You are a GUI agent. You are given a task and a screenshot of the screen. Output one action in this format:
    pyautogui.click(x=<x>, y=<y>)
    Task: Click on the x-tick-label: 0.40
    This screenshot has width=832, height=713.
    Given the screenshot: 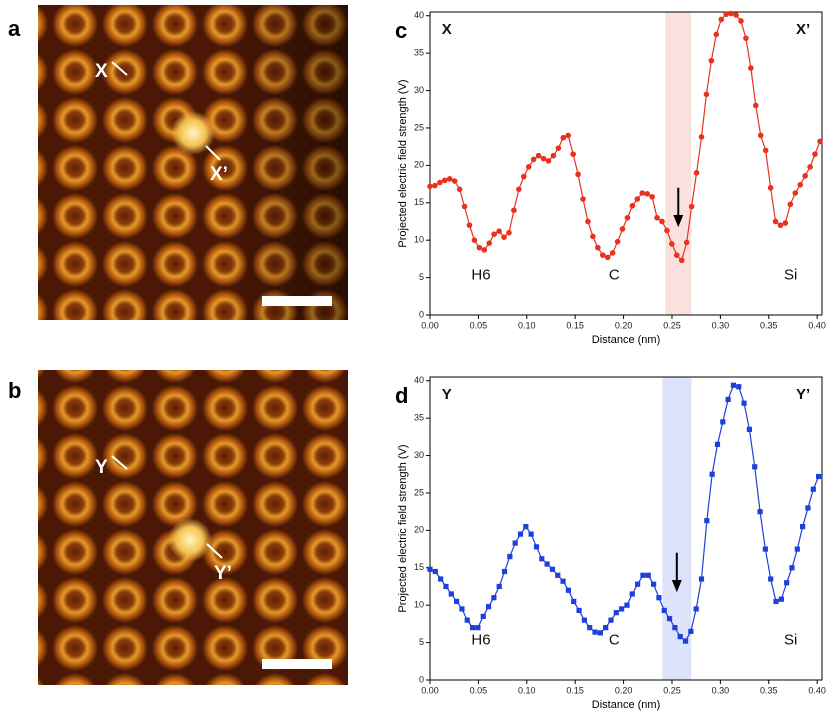 What is the action you would take?
    pyautogui.click(x=817, y=690)
    